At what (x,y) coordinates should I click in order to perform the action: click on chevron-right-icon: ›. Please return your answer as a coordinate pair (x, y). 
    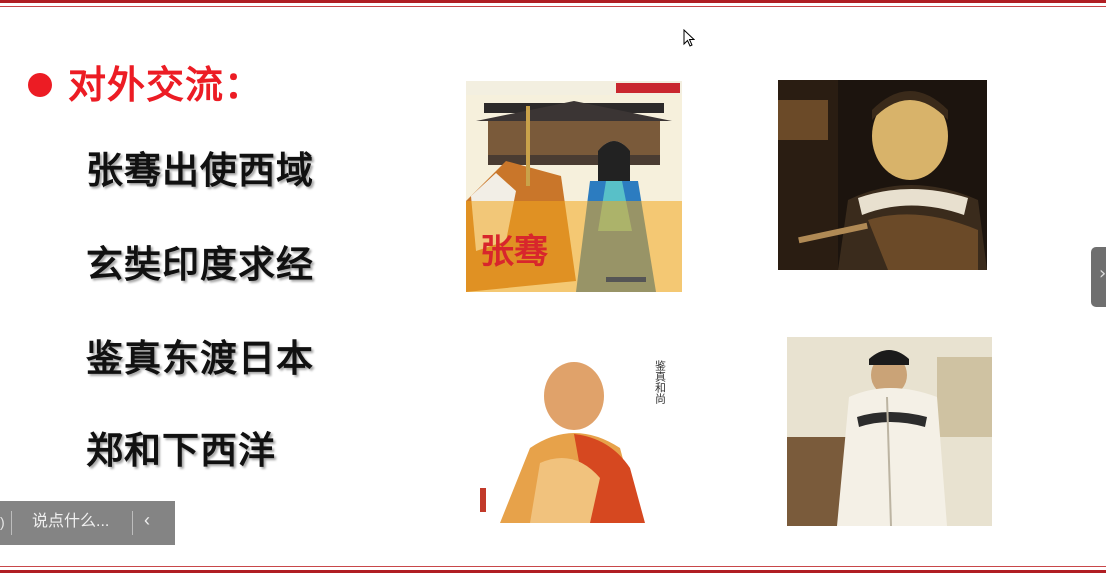
    Looking at the image, I should click on (1102, 273).